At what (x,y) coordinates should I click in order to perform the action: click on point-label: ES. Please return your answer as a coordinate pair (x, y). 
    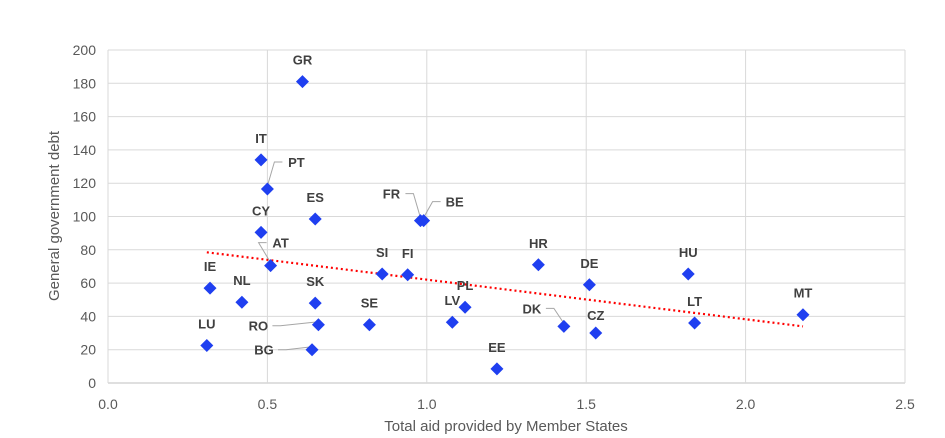
    Looking at the image, I should click on (316, 197).